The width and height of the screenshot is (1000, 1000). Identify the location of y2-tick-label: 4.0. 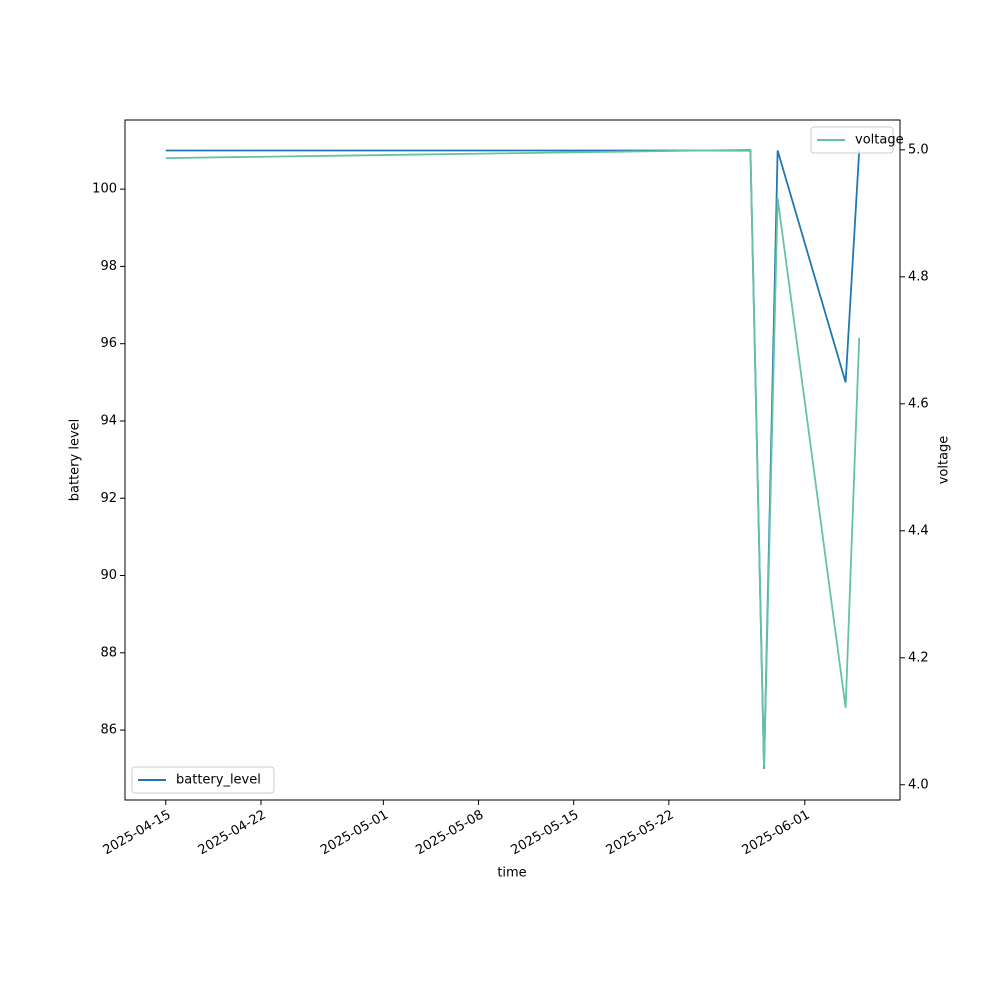
(918, 784).